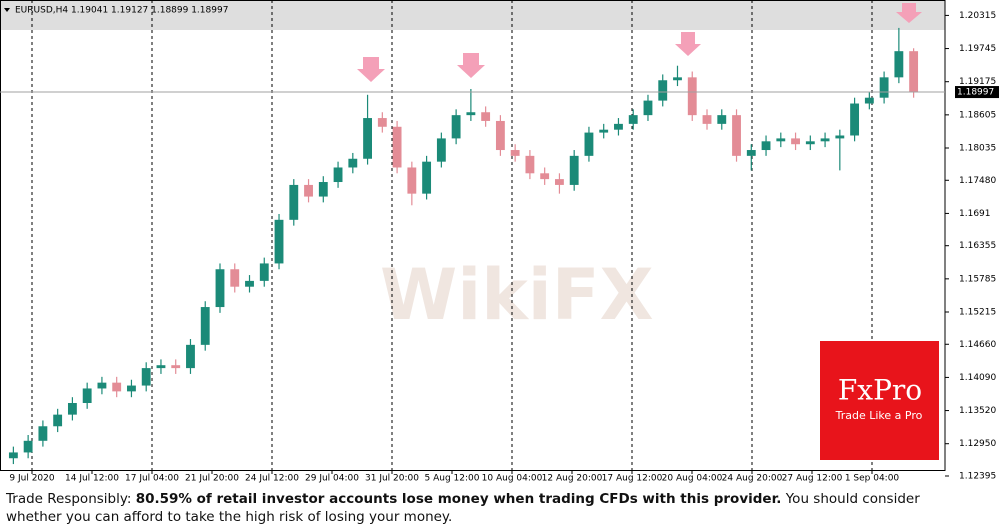  Describe the element at coordinates (977, 181) in the screenshot. I see `y-tick-label: 1.17480` at that location.